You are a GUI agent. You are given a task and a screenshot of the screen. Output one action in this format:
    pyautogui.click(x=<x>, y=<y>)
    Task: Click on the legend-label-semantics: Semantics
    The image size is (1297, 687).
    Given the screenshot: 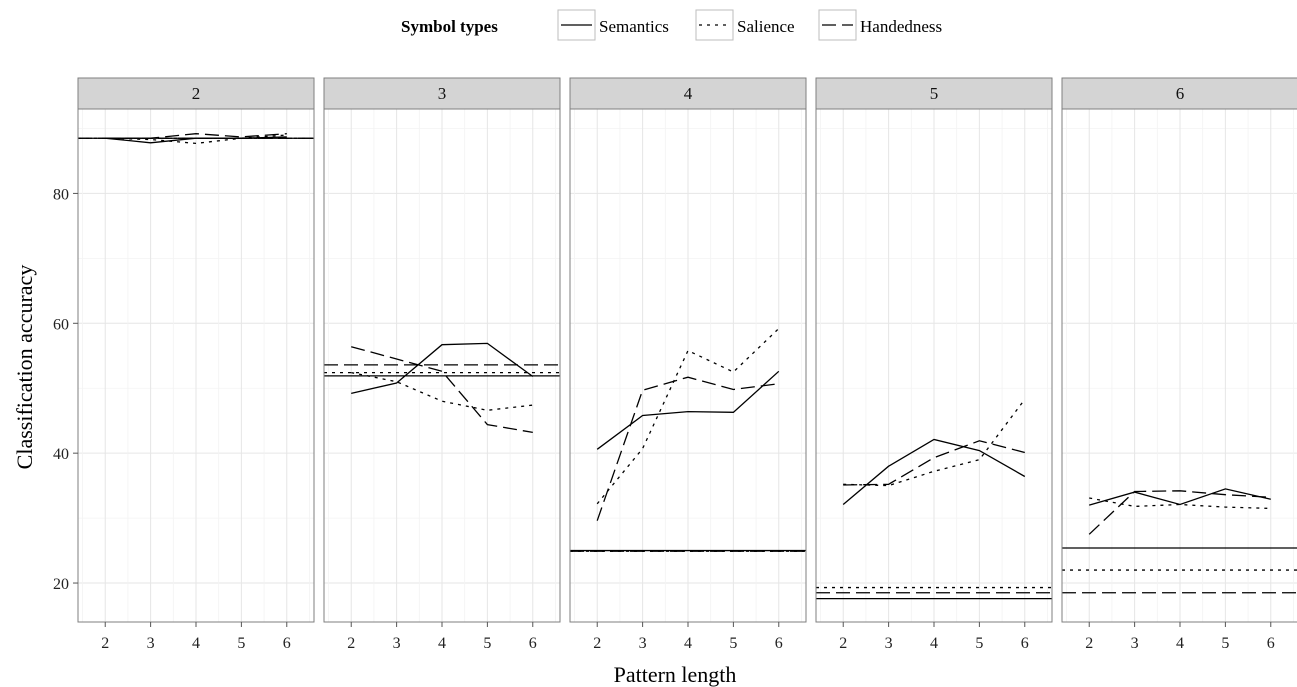 What is the action you would take?
    pyautogui.click(x=634, y=26)
    